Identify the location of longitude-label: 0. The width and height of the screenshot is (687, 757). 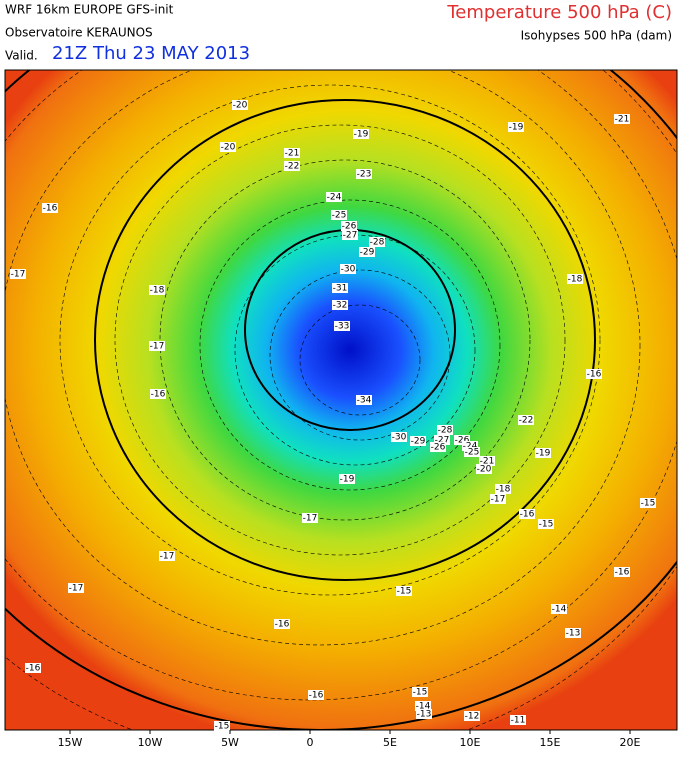
(310, 742).